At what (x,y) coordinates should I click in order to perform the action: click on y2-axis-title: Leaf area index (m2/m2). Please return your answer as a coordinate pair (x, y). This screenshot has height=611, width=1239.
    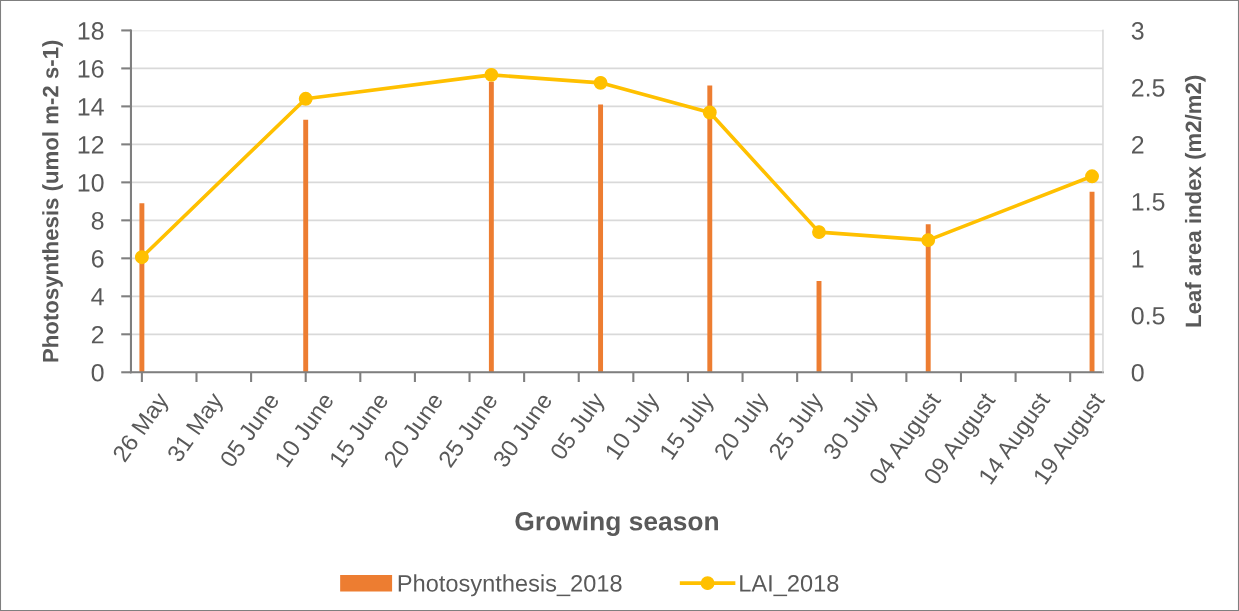
    Looking at the image, I should click on (1195, 201).